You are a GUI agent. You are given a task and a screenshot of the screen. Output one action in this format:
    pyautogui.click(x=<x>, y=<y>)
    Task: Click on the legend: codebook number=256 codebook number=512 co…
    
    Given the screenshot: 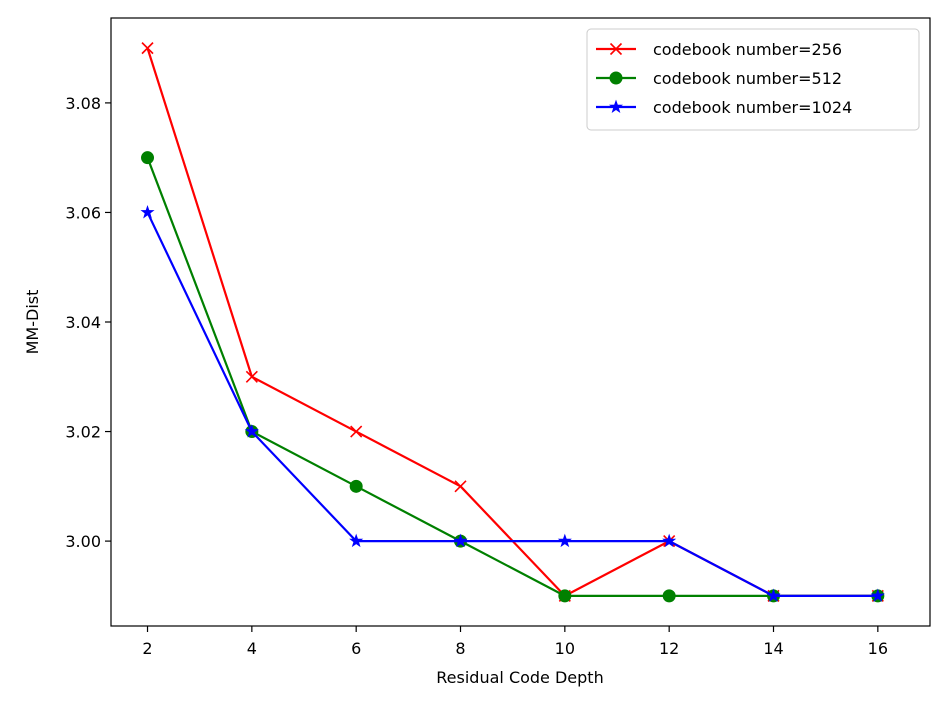 What is the action you would take?
    pyautogui.click(x=753, y=79)
    